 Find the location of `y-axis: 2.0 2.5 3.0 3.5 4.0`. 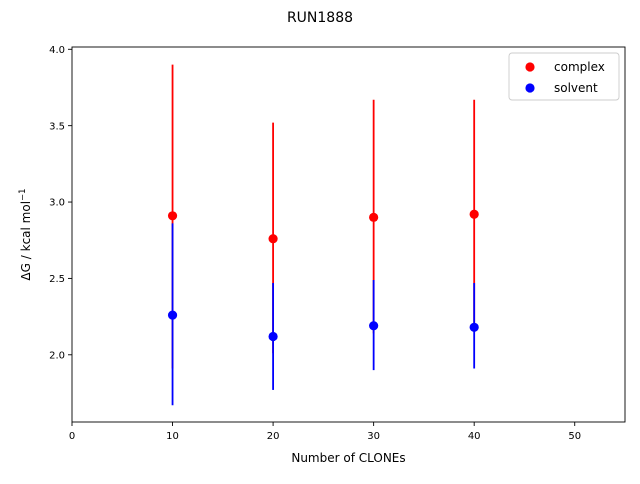

y-axis: 2.0 2.5 3.0 3.5 4.0 is located at coordinates (60, 203).